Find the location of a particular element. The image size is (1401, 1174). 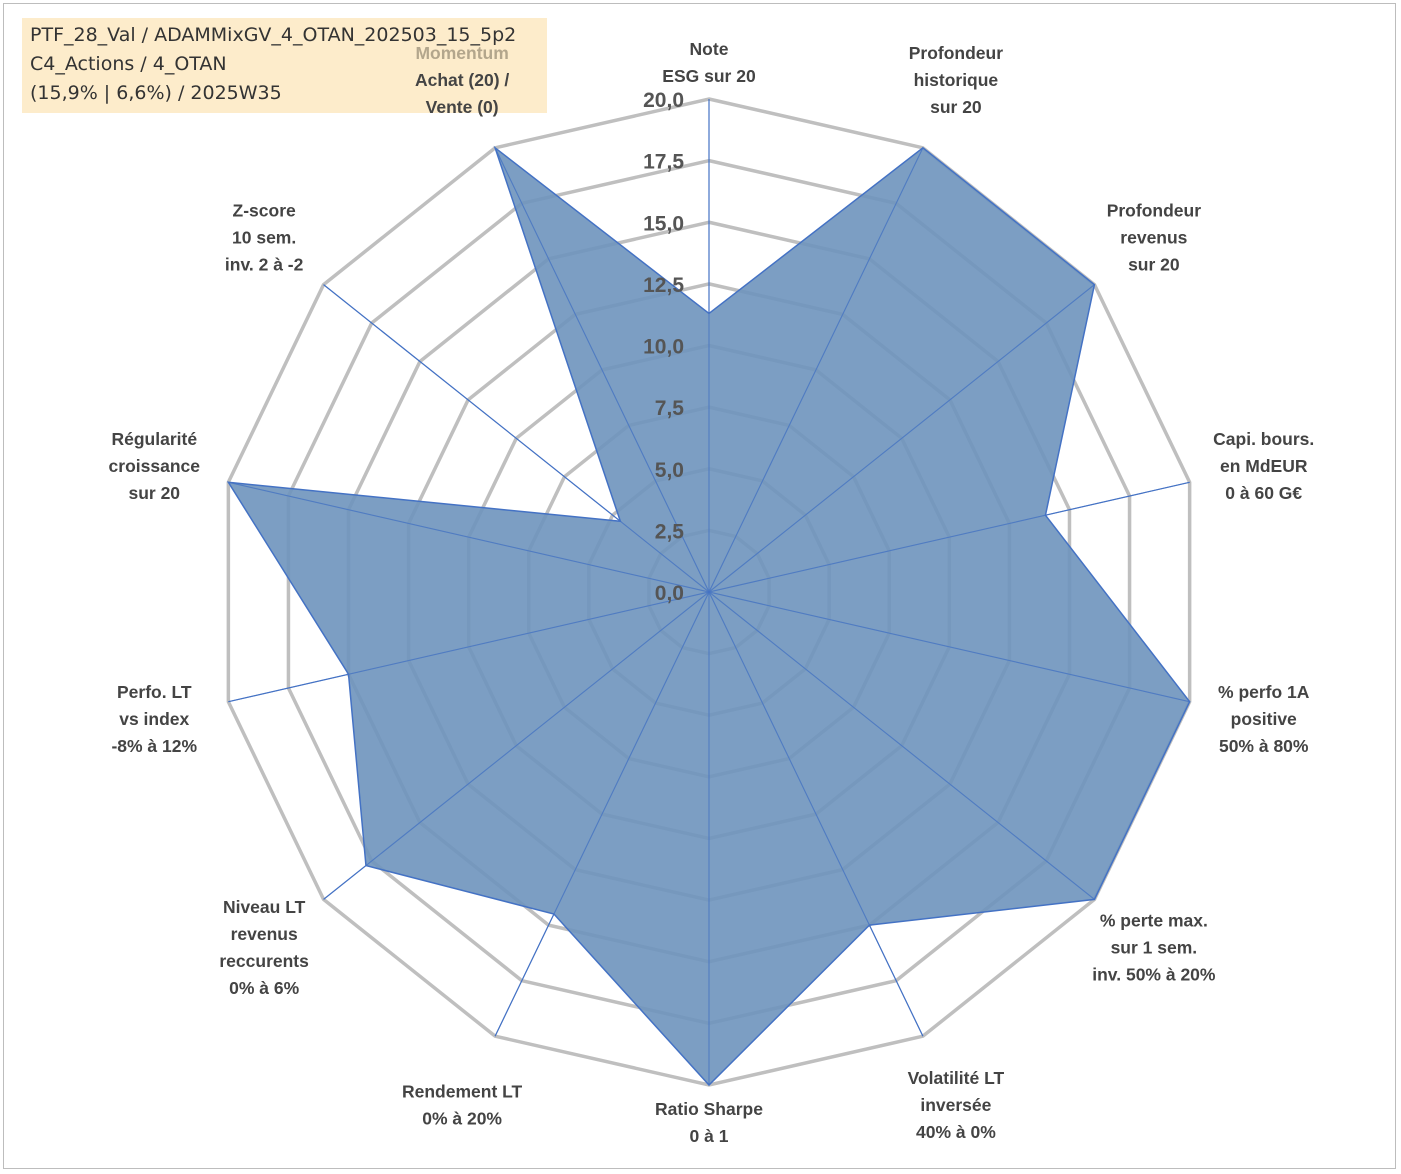

axis-label-line: Z-score is located at coordinates (264, 211).